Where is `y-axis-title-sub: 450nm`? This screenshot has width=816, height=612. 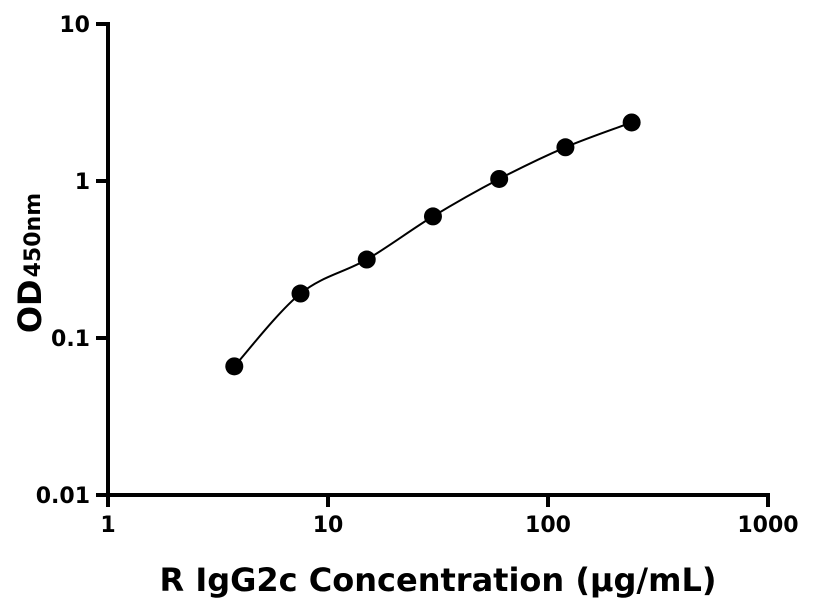 y-axis-title-sub: 450nm is located at coordinates (33, 235).